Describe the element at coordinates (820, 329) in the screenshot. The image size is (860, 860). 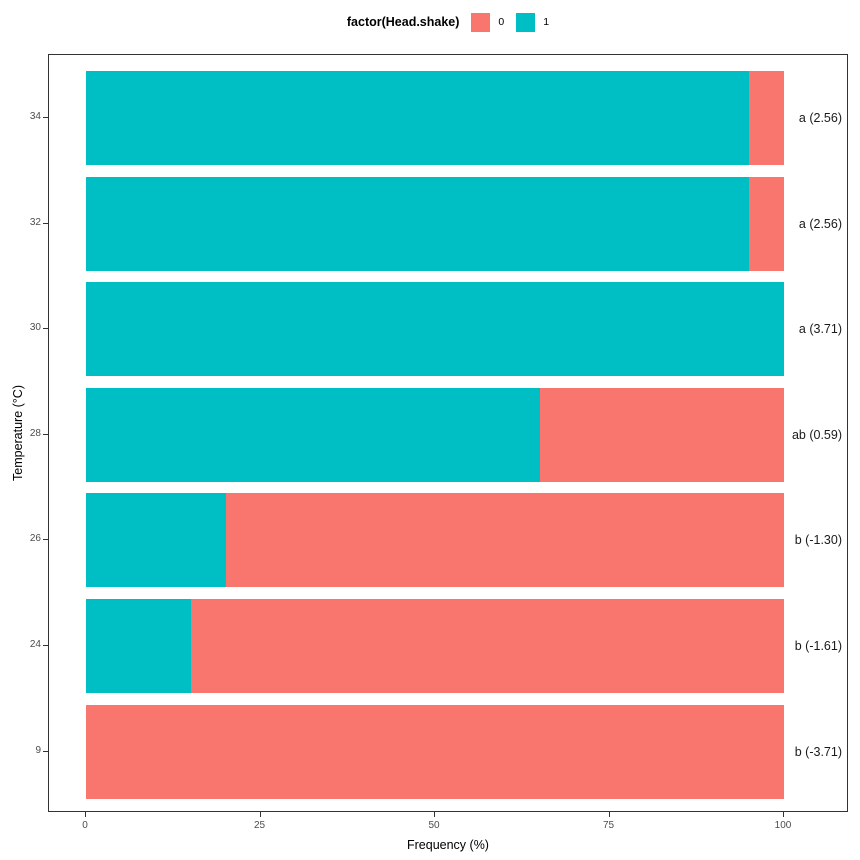
I see `annotation-30: a (3.71)` at that location.